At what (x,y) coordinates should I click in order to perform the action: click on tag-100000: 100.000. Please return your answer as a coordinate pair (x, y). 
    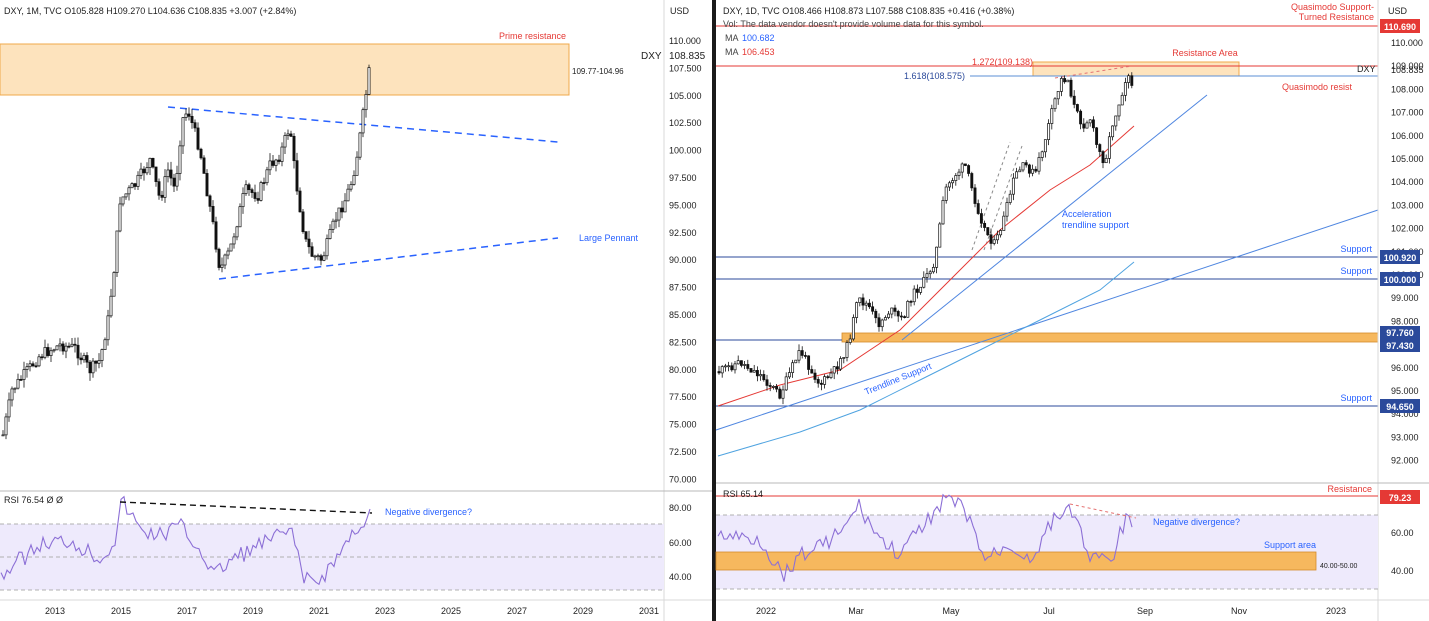
    Looking at the image, I should click on (1400, 280).